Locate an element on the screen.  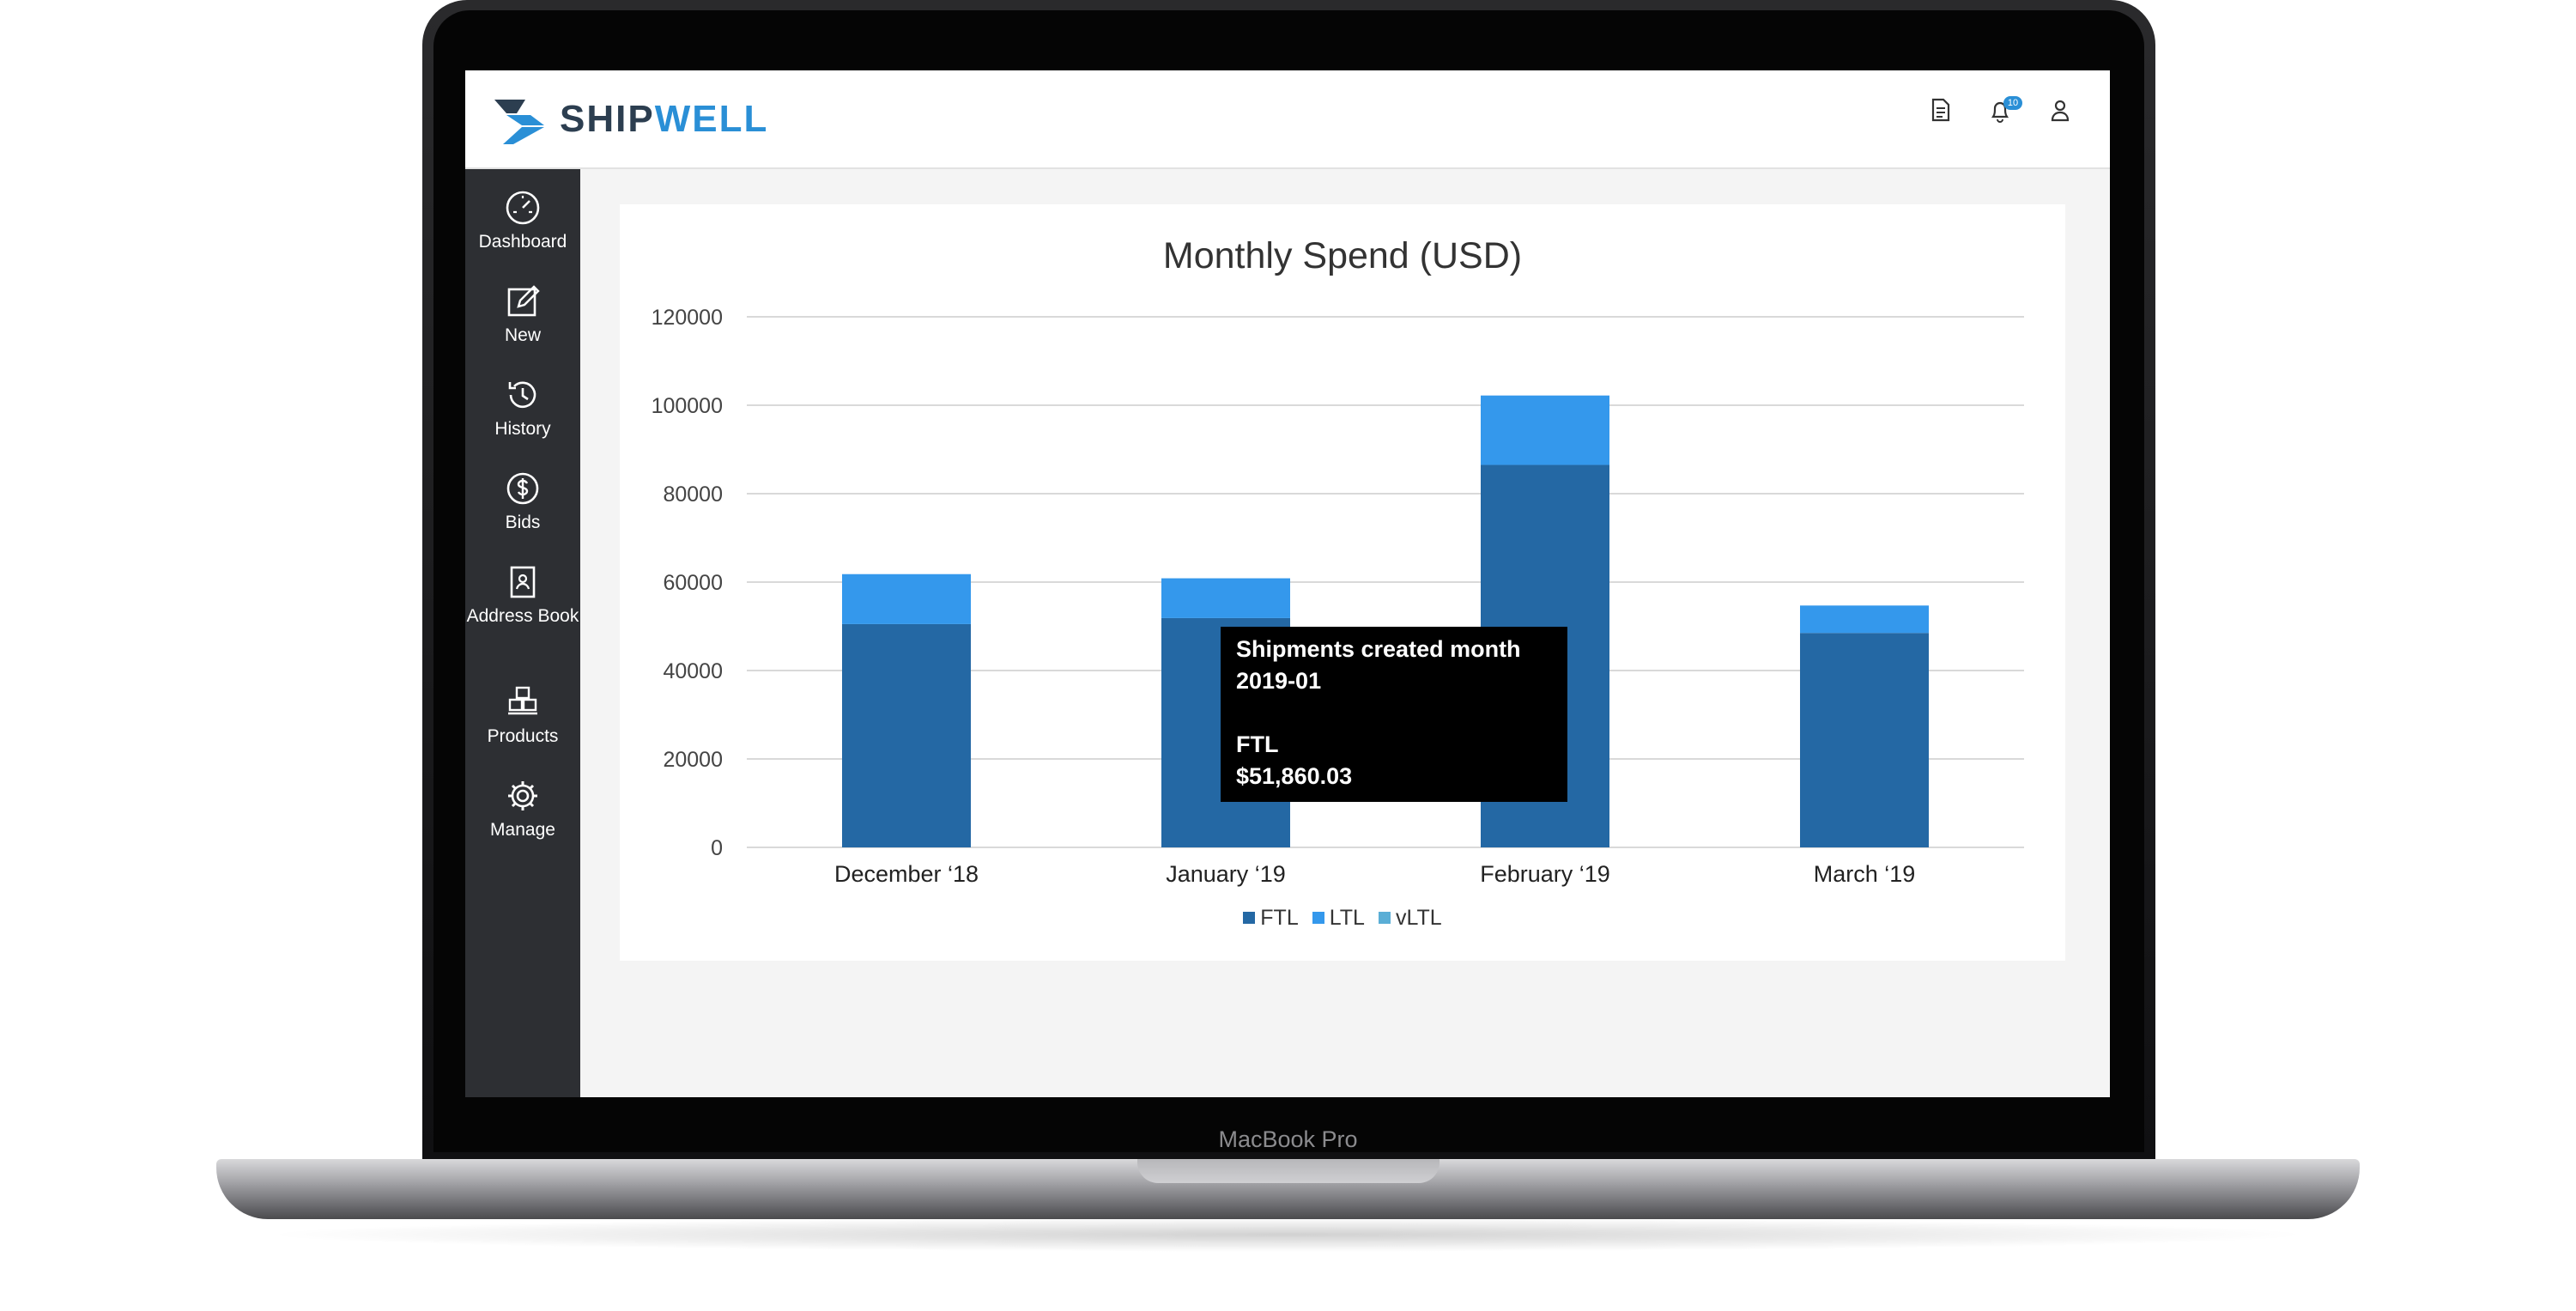
dollar-icon is located at coordinates (522, 488).